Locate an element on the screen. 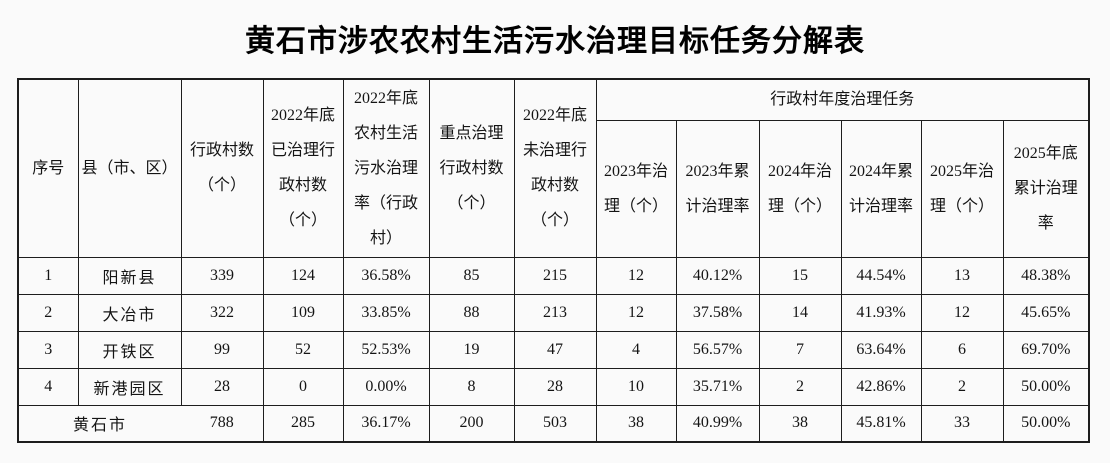 This screenshot has width=1110, height=463. header-rate-2023: 2023年累 计治理率 is located at coordinates (717, 188).